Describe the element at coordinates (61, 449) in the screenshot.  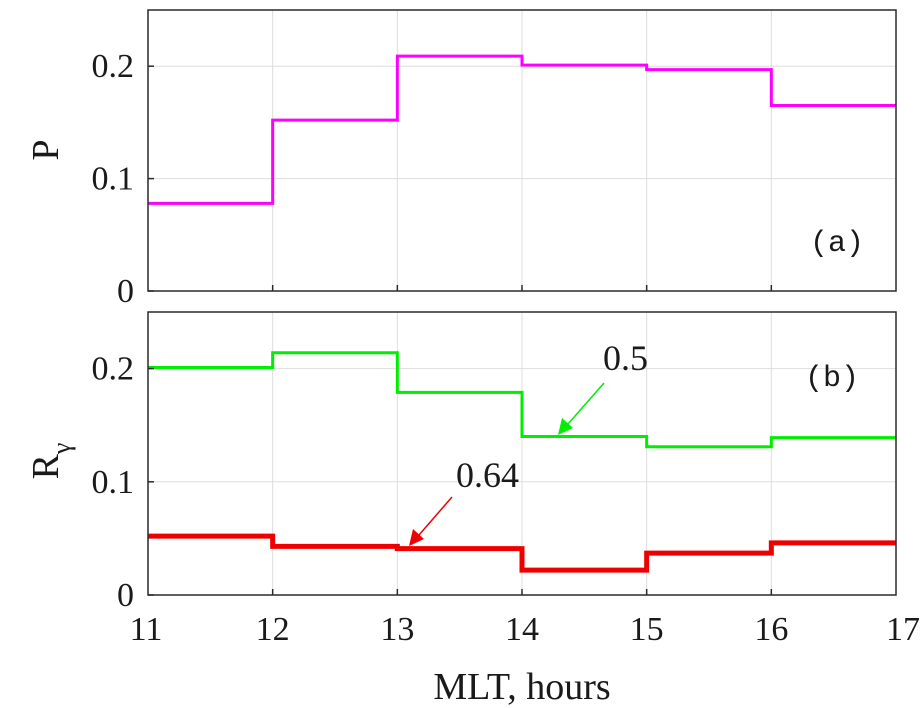
I see `y-label-subscript: γ` at that location.